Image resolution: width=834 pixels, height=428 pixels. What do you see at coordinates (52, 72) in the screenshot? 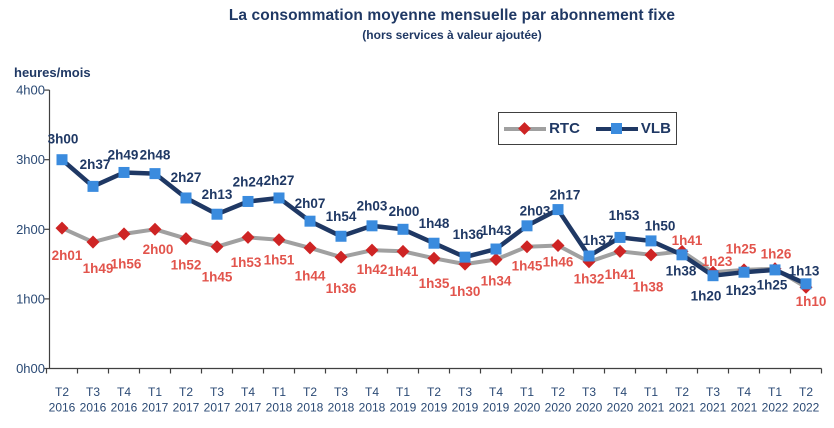
I see `y-axis-title: heures/mois` at bounding box center [52, 72].